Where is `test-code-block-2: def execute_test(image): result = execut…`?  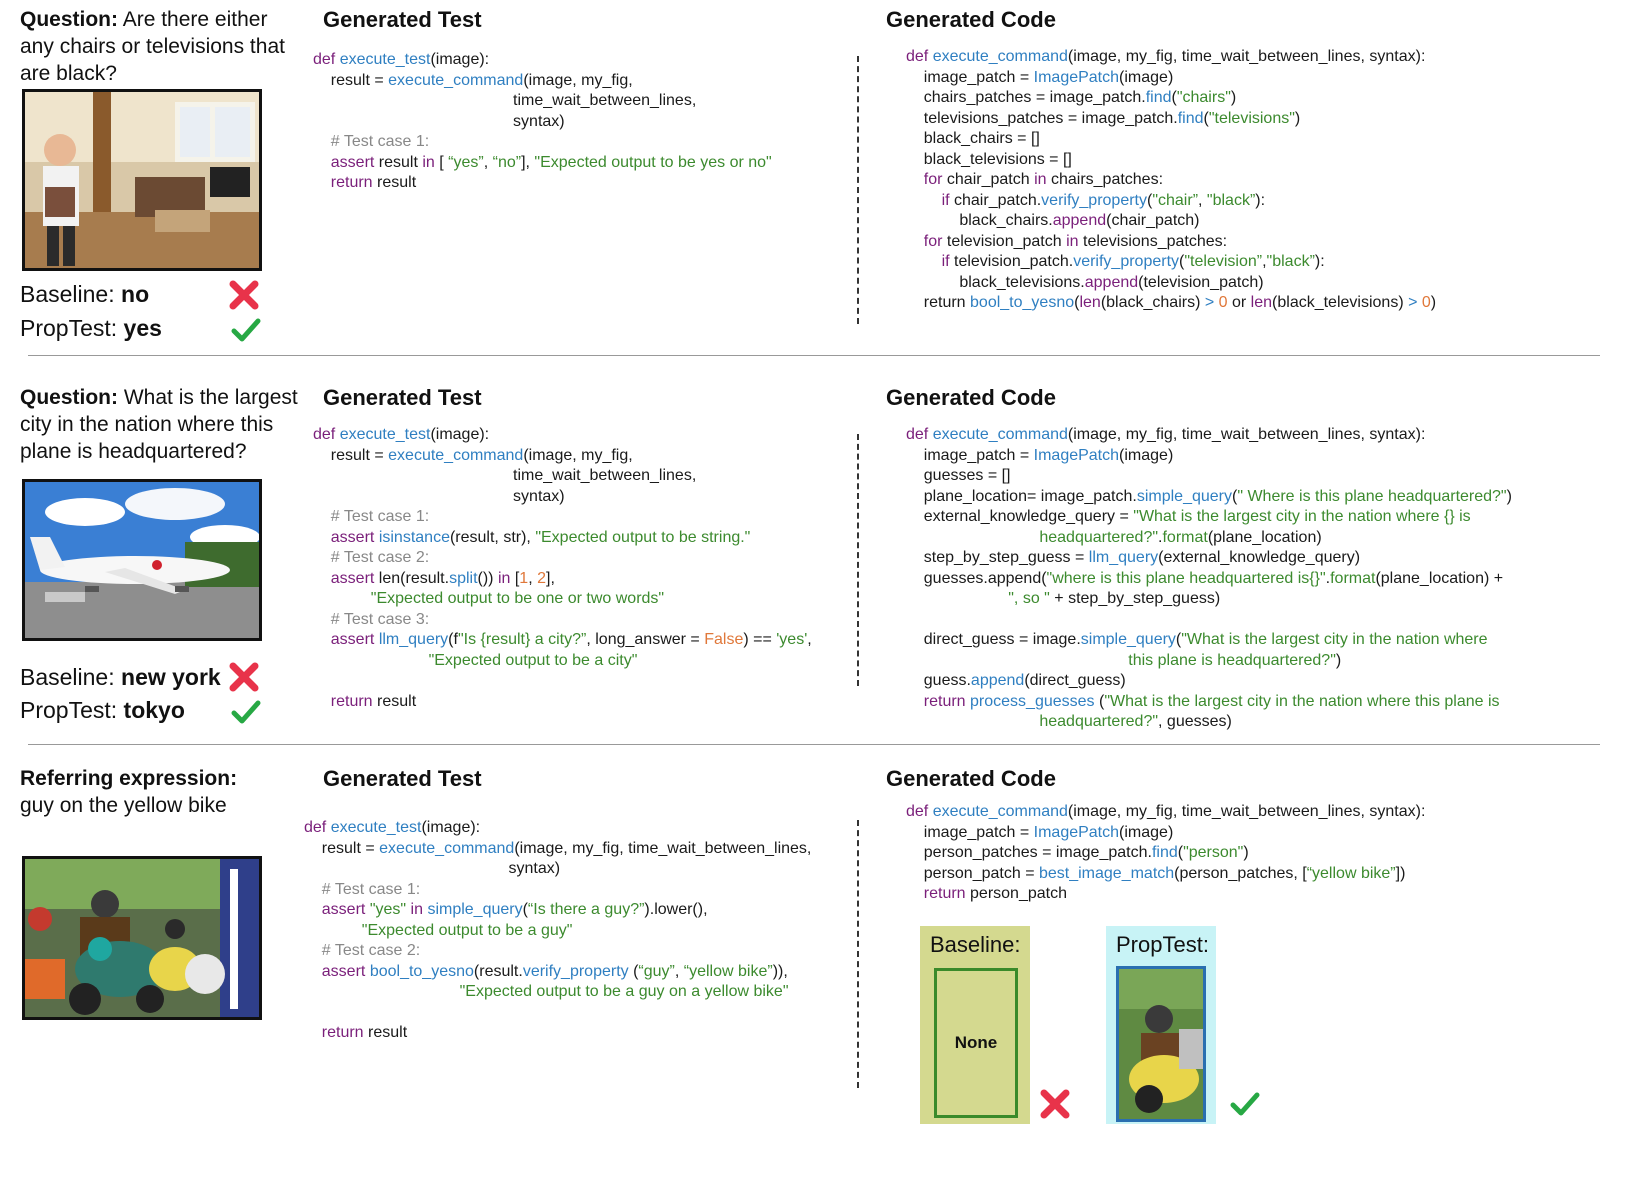 test-code-block-2: def execute_test(image): result = execut… is located at coordinates (562, 568).